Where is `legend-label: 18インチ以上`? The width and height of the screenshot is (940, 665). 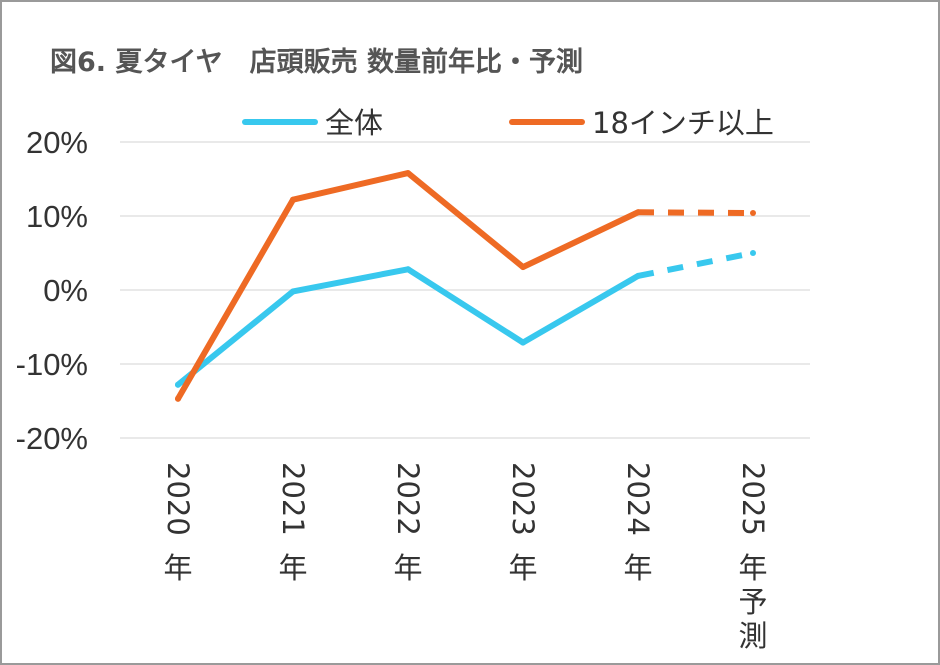 legend-label: 18インチ以上 is located at coordinates (683, 123).